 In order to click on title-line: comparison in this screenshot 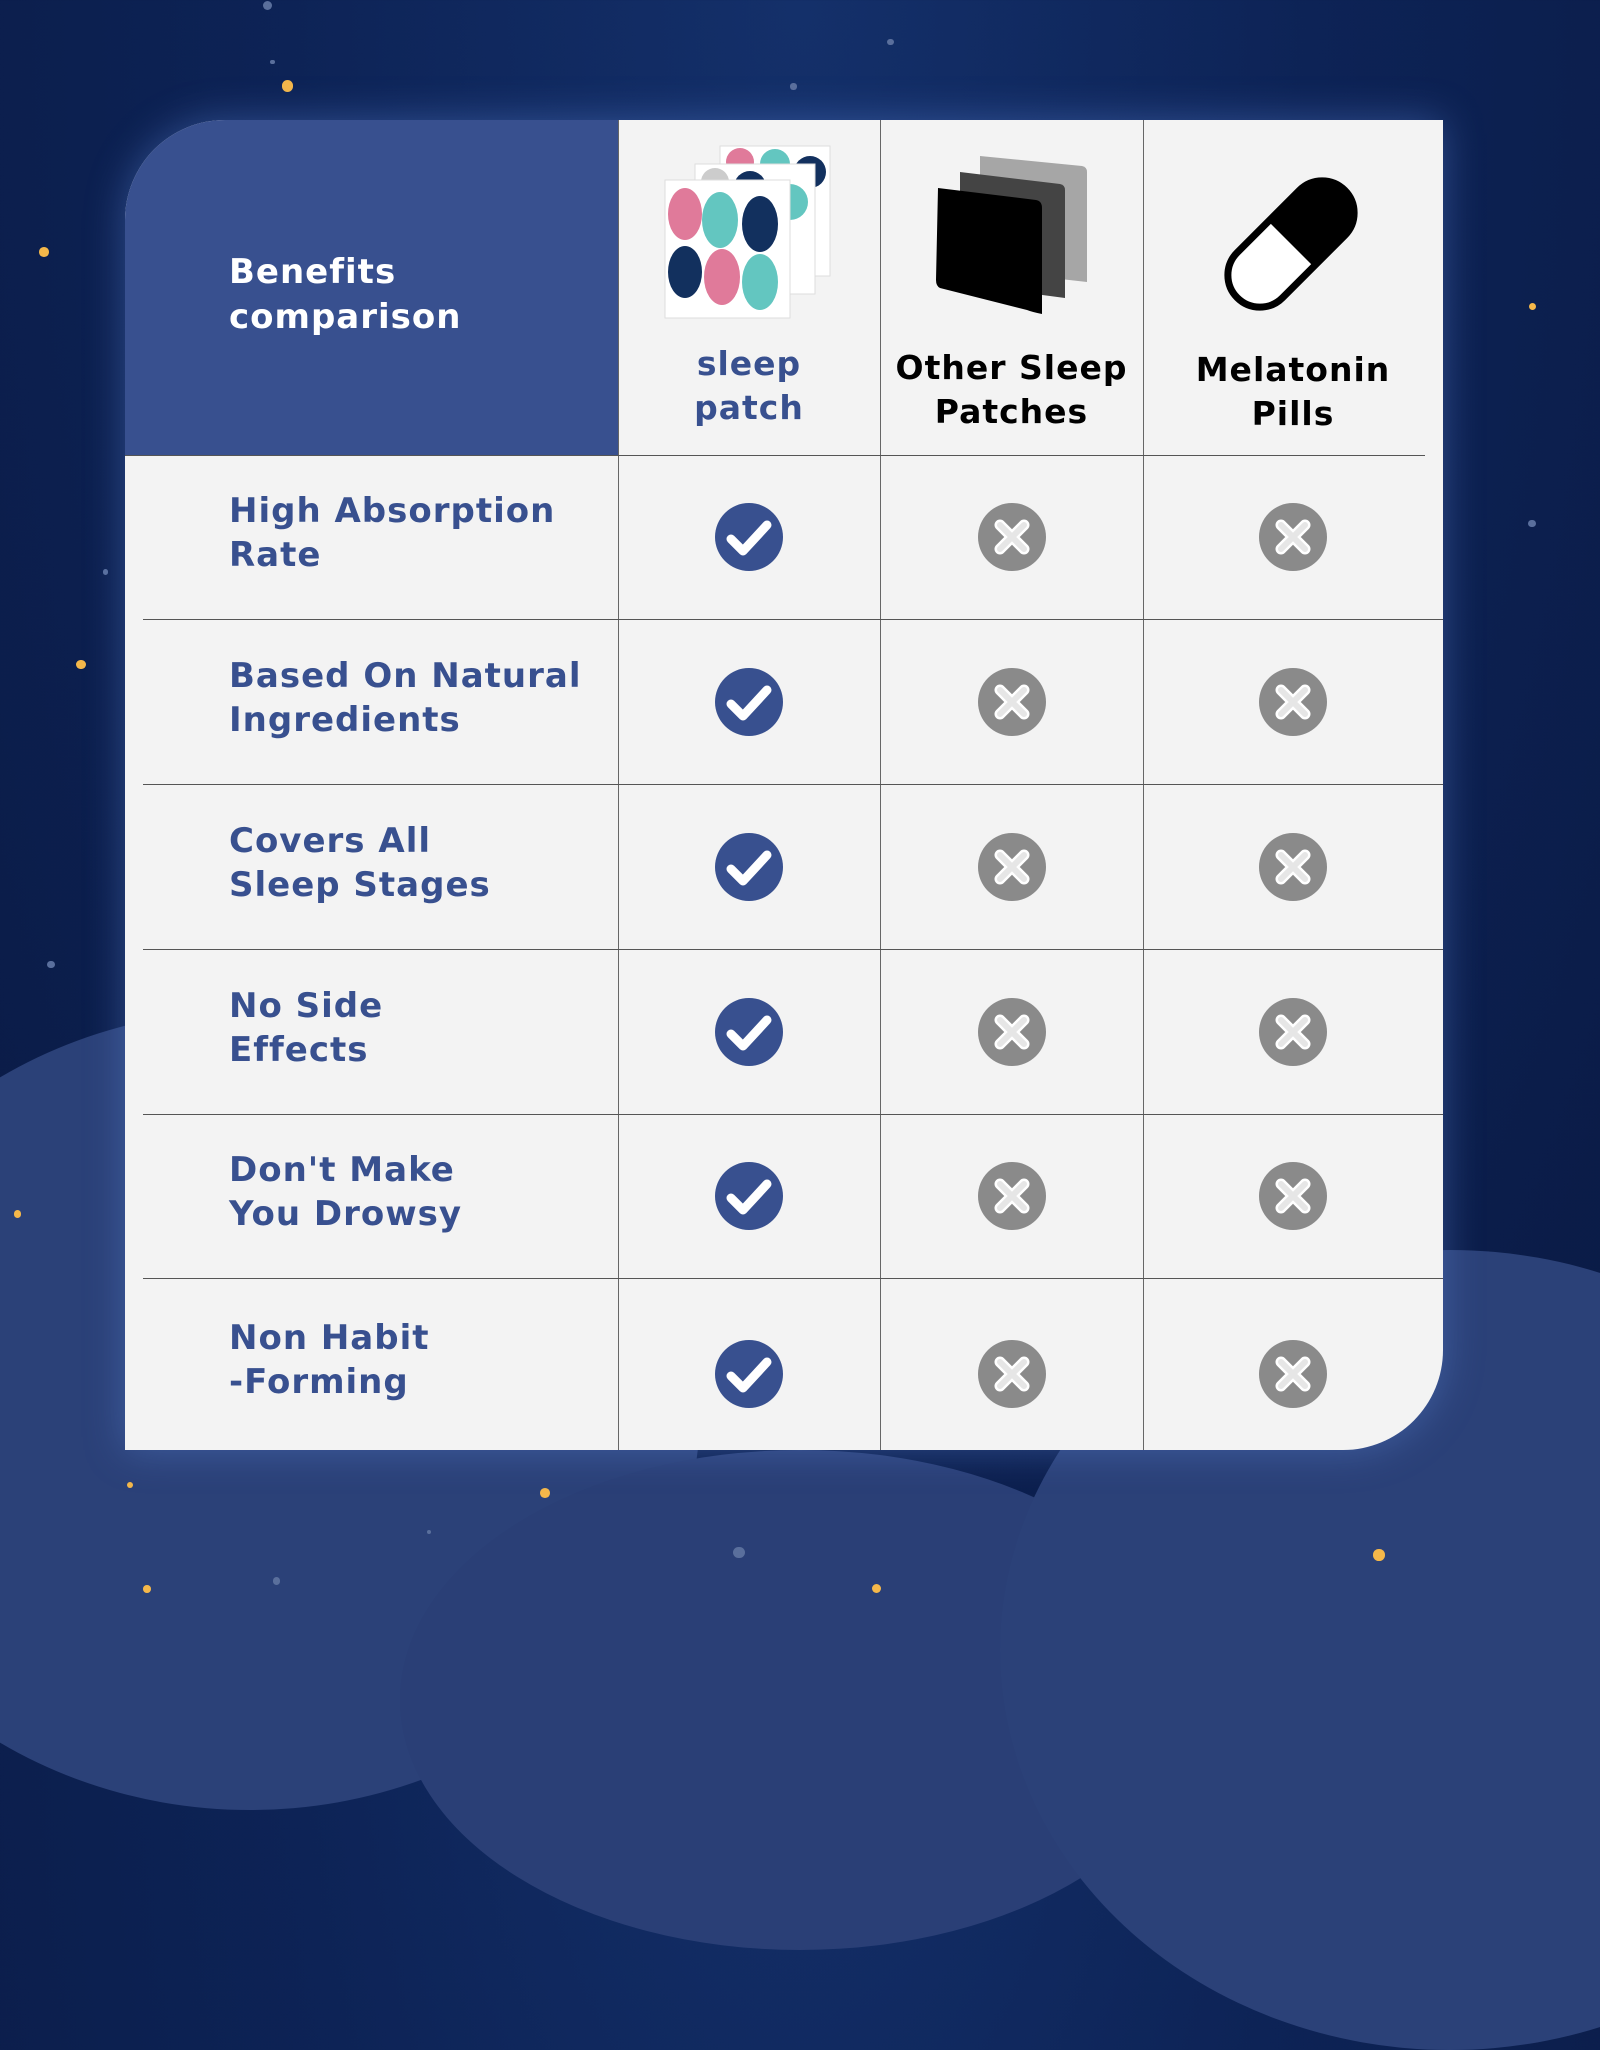, I will do `click(345, 317)`.